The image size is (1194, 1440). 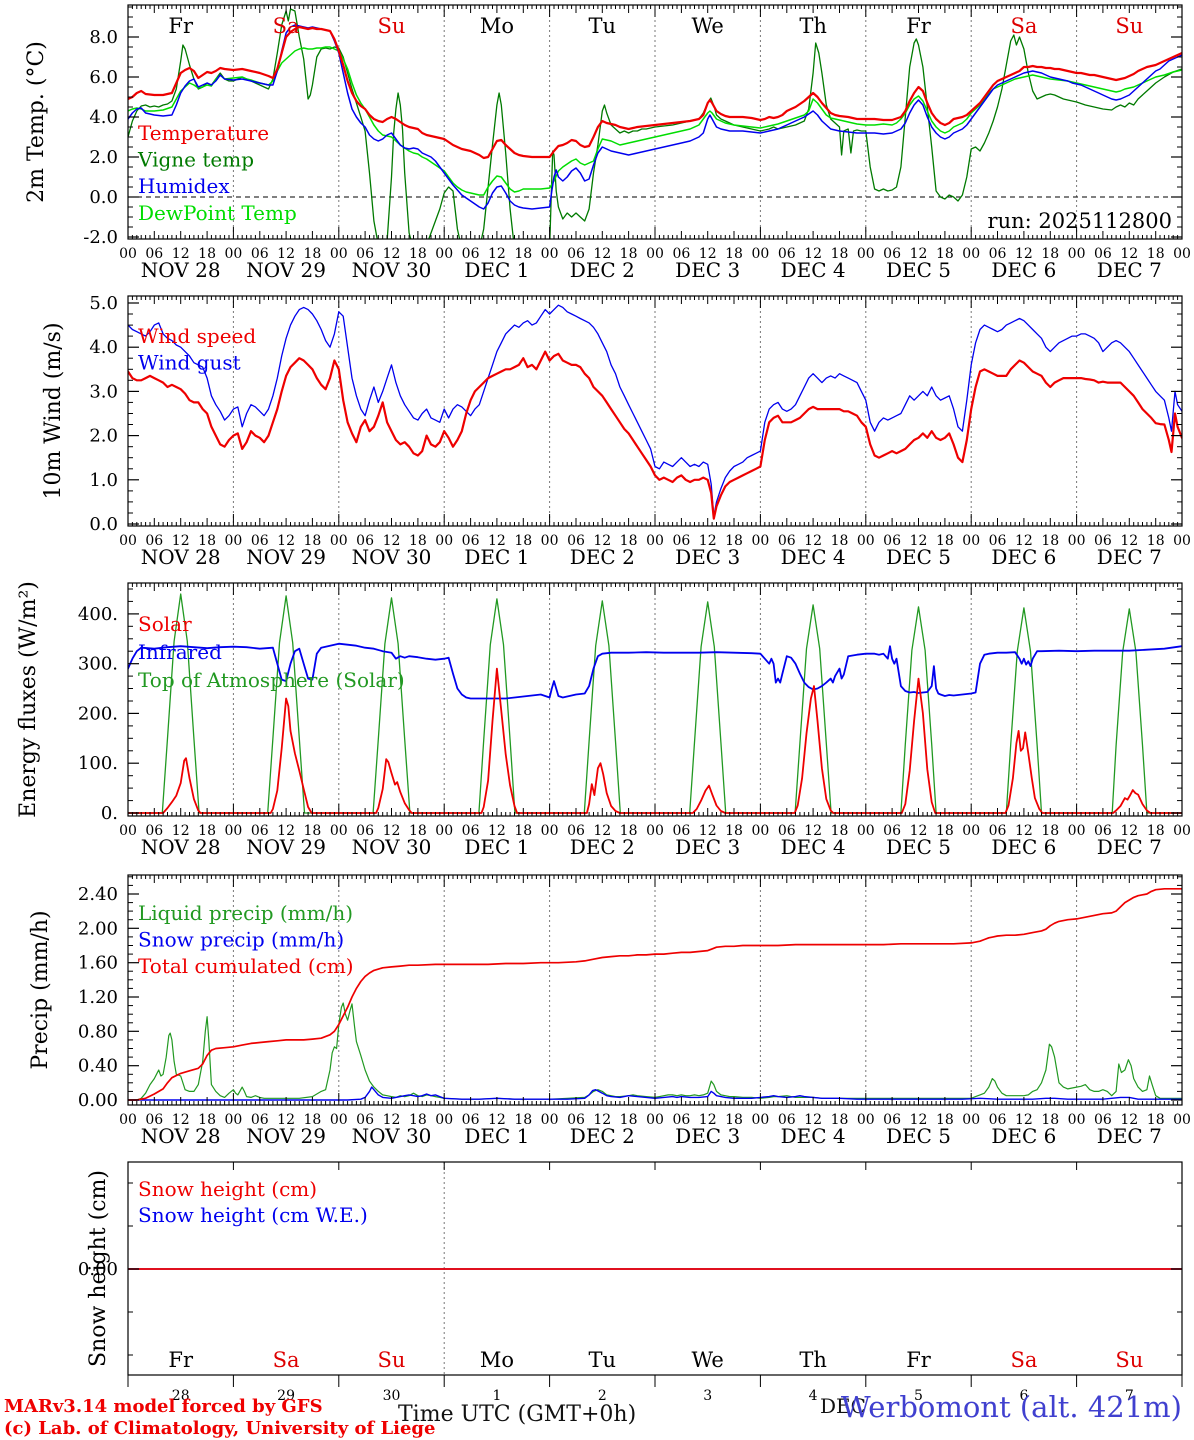 I want to click on dow-label: Su, so click(x=1129, y=1360).